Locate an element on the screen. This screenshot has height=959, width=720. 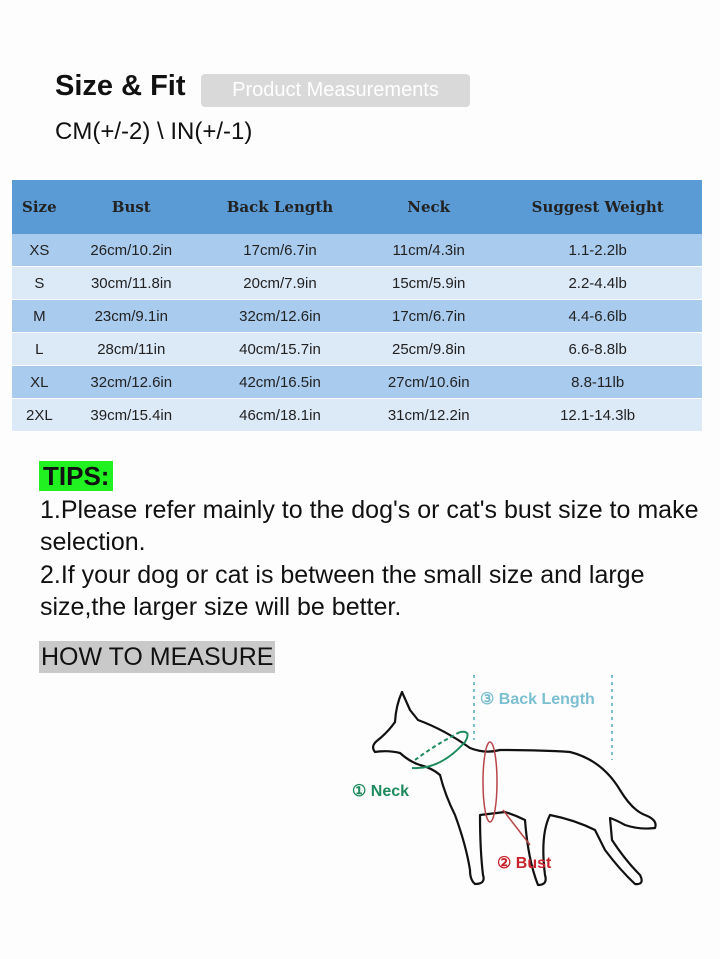
table-cell: XS is located at coordinates (39, 250).